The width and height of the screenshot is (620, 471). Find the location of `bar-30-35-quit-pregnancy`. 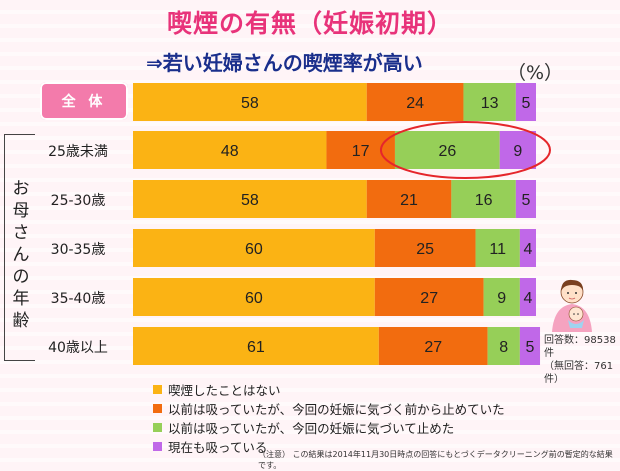

bar-30-35-quit-pregnancy is located at coordinates (497, 248).